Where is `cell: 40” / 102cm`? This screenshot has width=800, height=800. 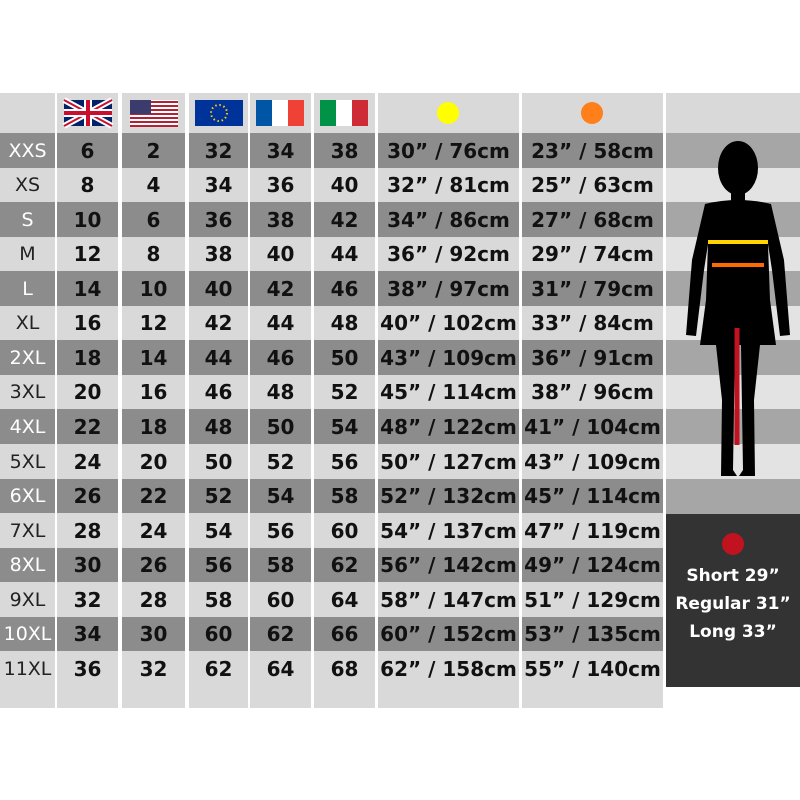
cell: 40” / 102cm is located at coordinates (448, 323).